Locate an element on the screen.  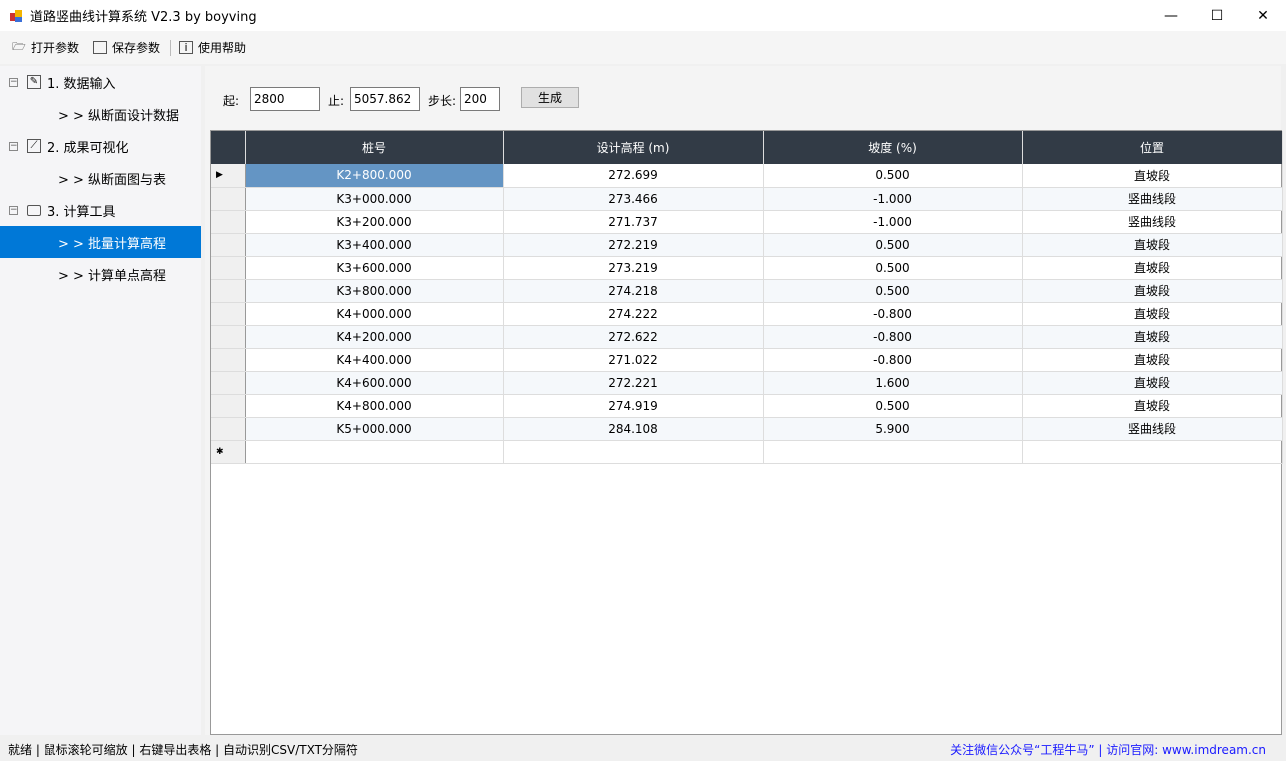
table-cell: 271.022 is located at coordinates (633, 360).